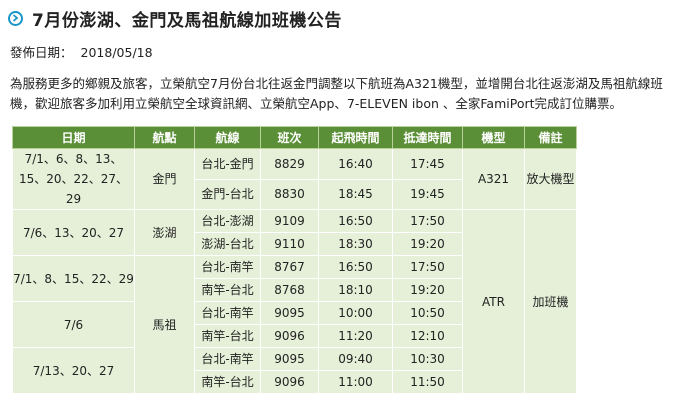 This screenshot has height=406, width=680. I want to click on departure-time-cell: 18:10, so click(355, 290).